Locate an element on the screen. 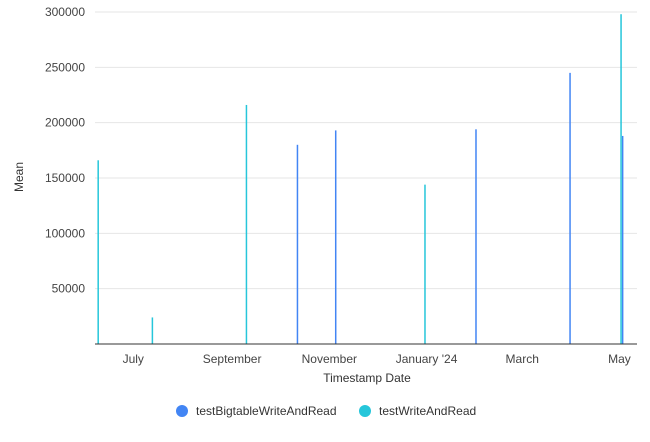  x-tick-label: July is located at coordinates (133, 359).